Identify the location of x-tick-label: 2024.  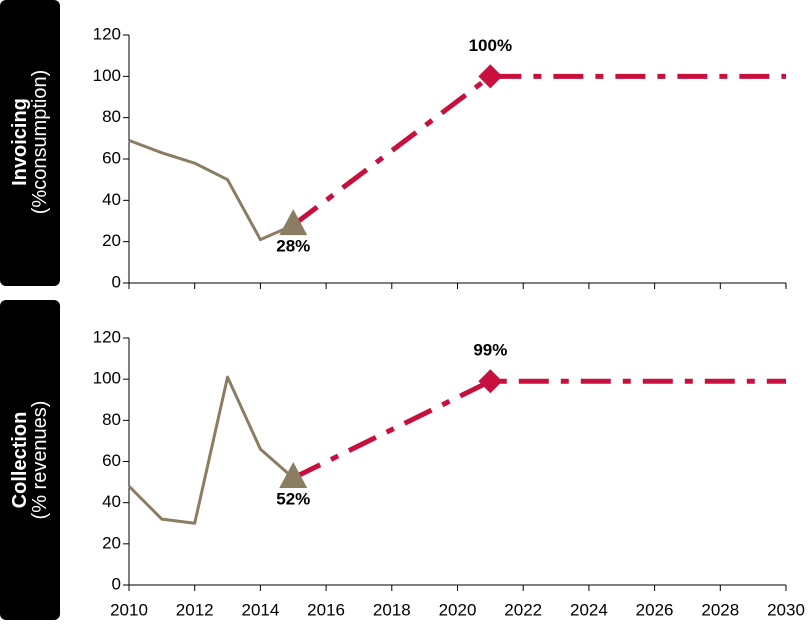
(589, 609).